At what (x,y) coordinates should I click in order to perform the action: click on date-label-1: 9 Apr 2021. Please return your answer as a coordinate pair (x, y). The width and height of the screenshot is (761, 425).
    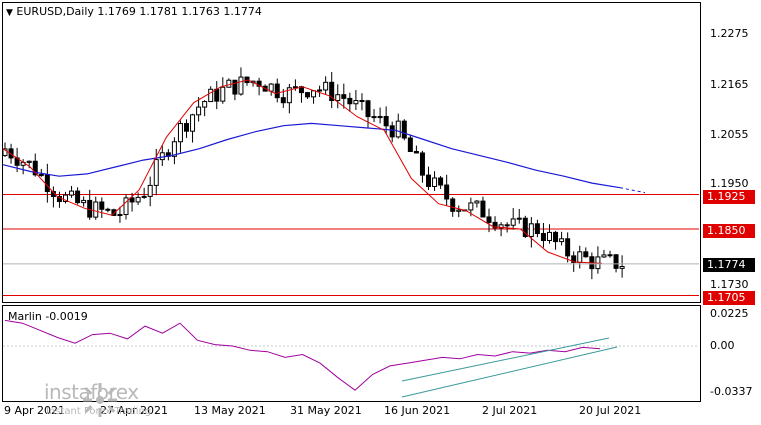
    Looking at the image, I should click on (35, 410).